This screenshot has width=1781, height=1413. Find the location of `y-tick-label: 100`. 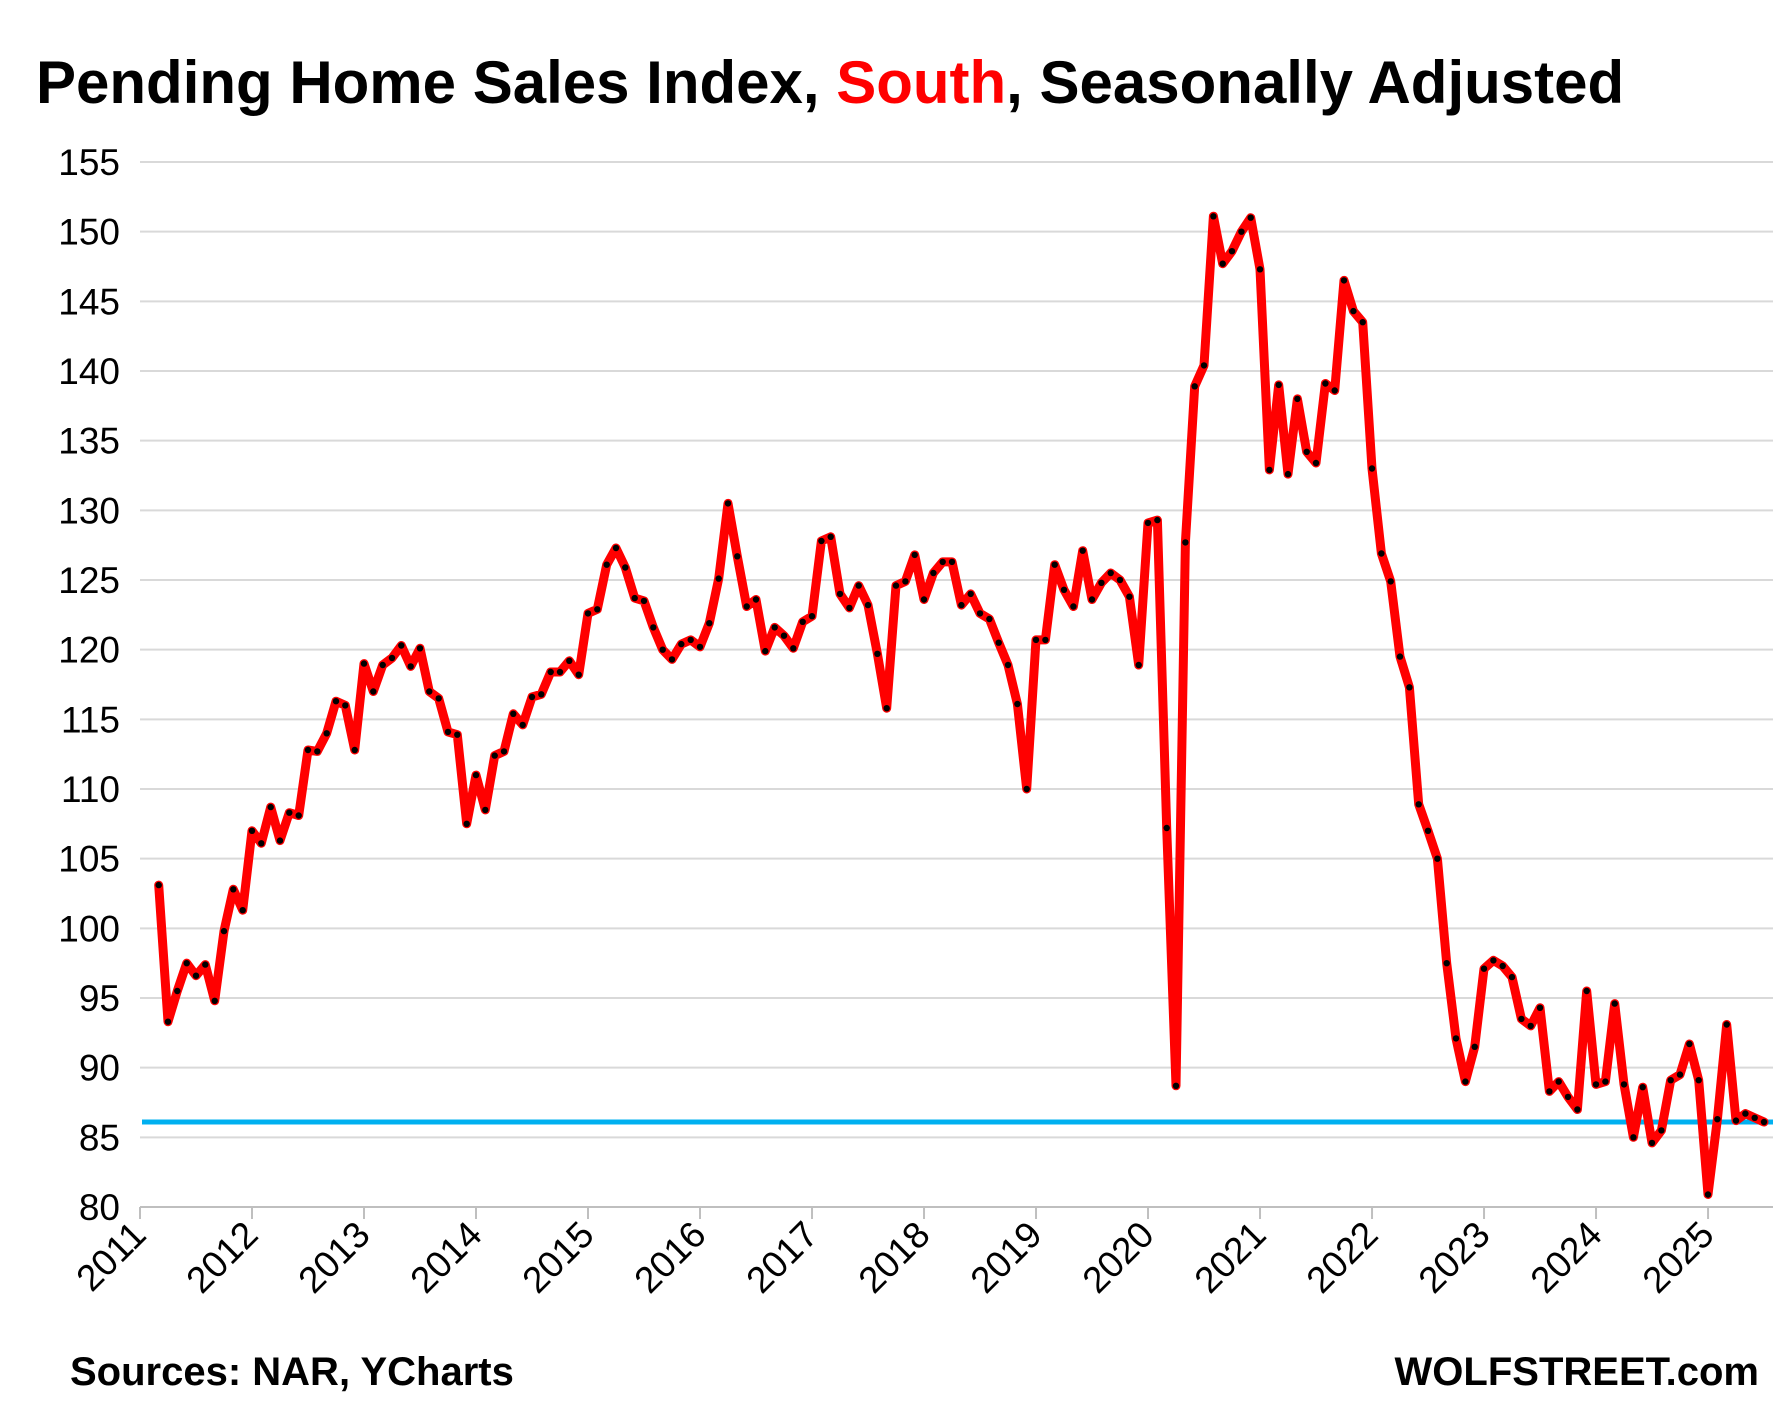

y-tick-label: 100 is located at coordinates (89, 928).